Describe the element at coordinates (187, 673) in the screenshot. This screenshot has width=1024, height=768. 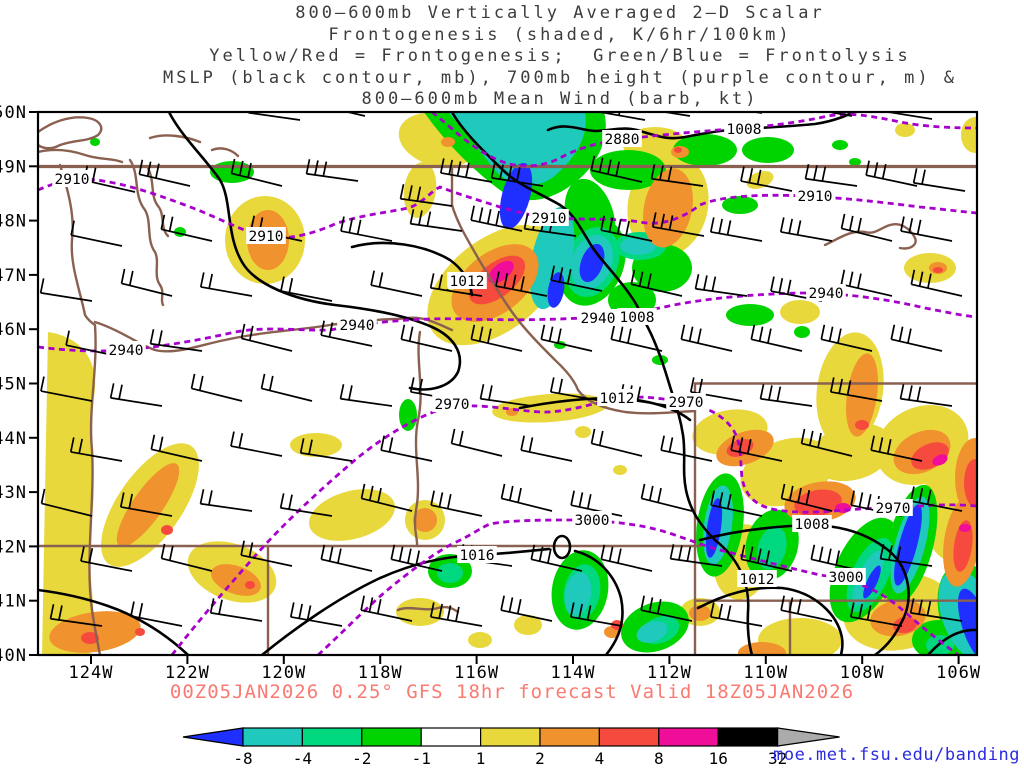
I see `lon-tick-label: 122W` at that location.